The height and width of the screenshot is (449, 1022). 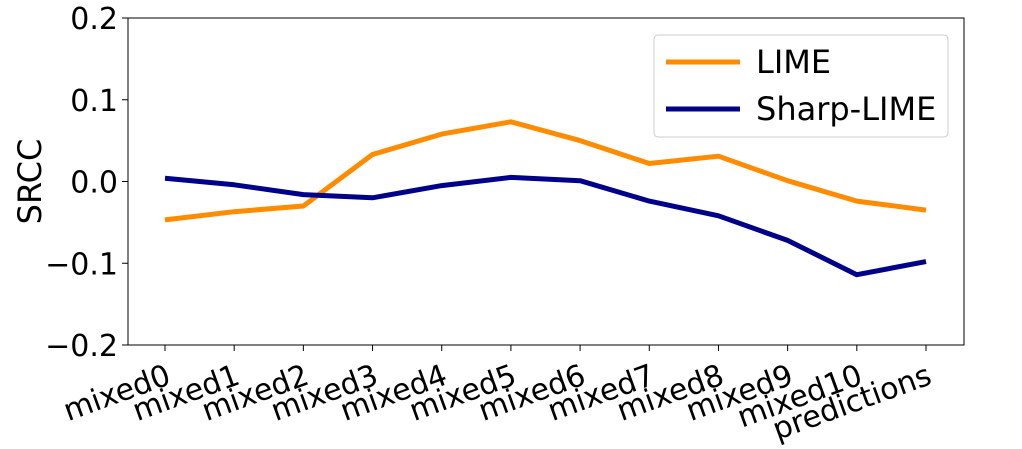 I want to click on y-tick-label: 0.1, so click(x=94, y=101).